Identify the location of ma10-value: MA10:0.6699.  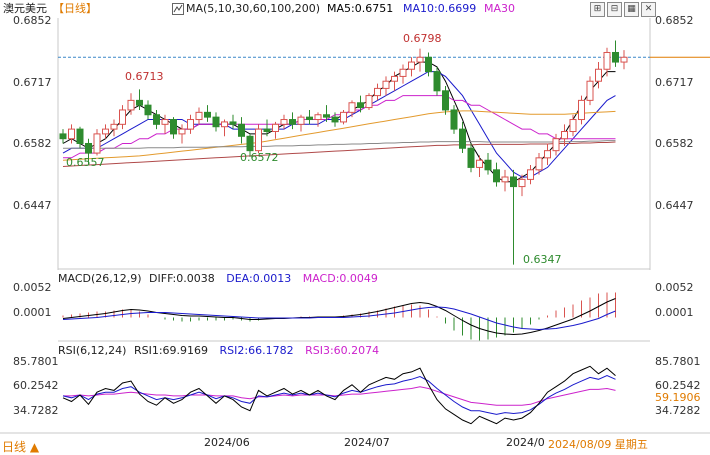
(440, 8).